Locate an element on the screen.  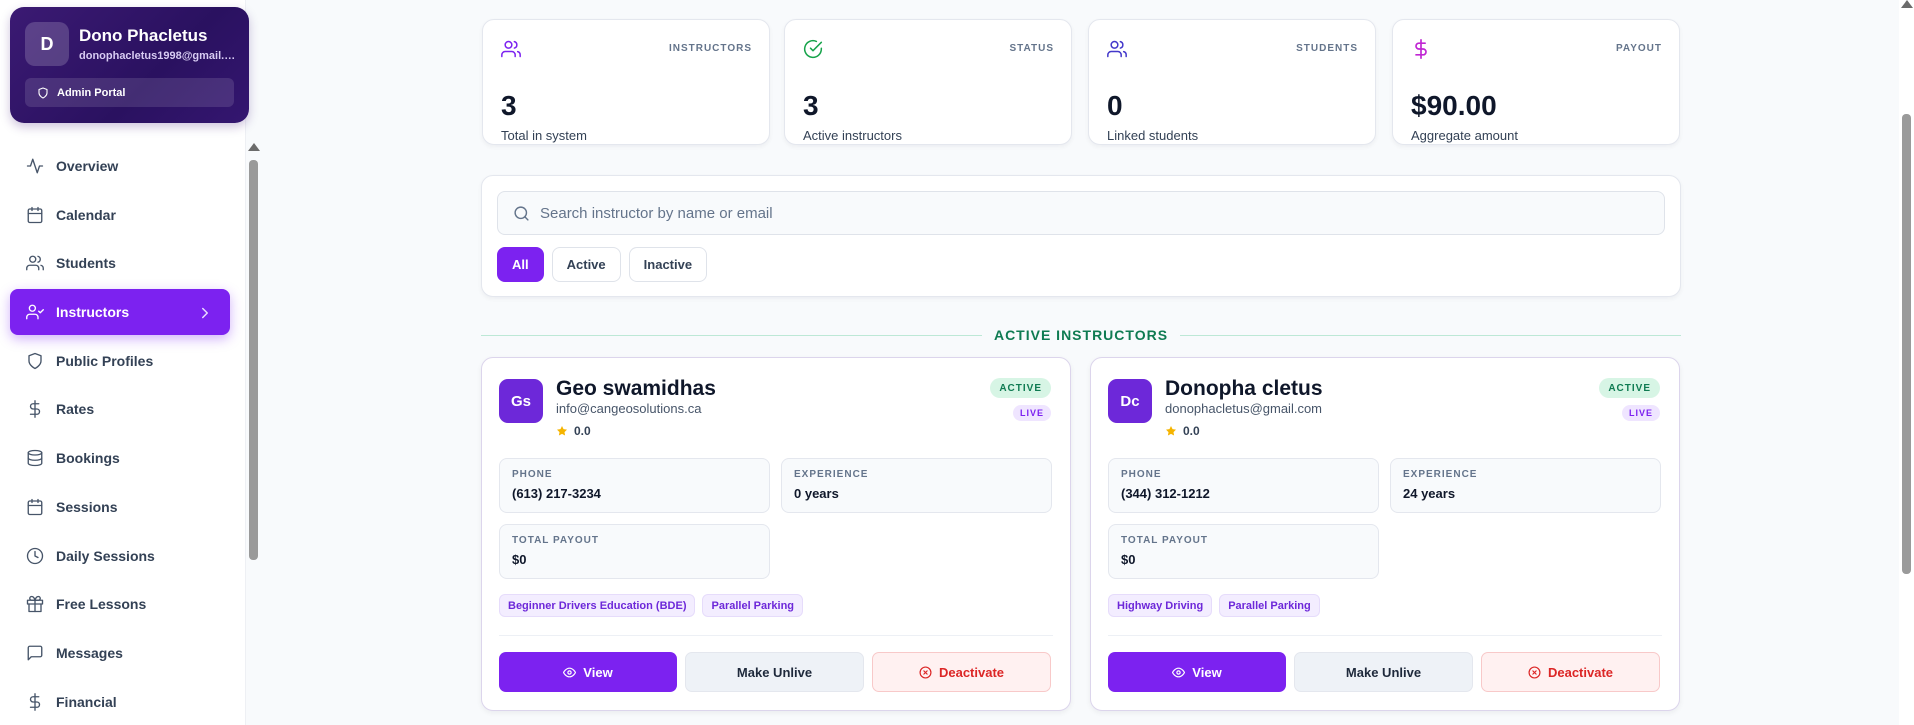
experience-value: 24 years is located at coordinates (1429, 493).